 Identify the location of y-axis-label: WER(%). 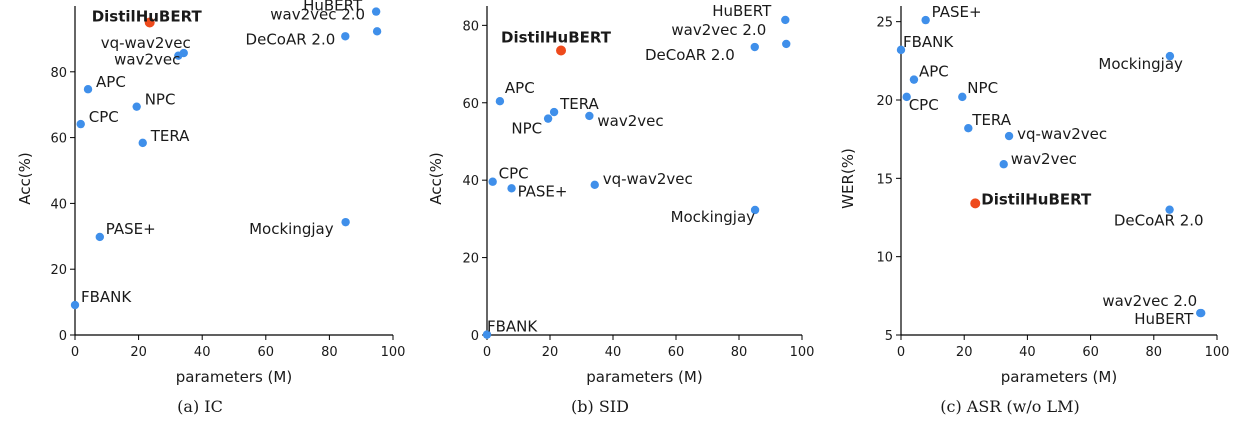
(848, 178).